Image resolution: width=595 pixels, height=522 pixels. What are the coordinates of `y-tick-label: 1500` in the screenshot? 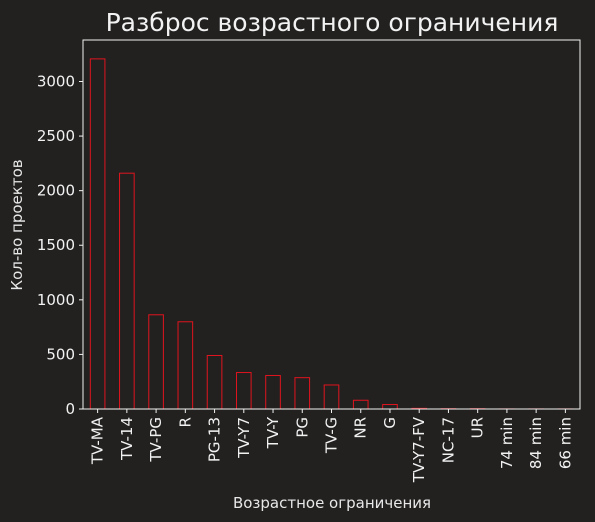 It's located at (56, 245).